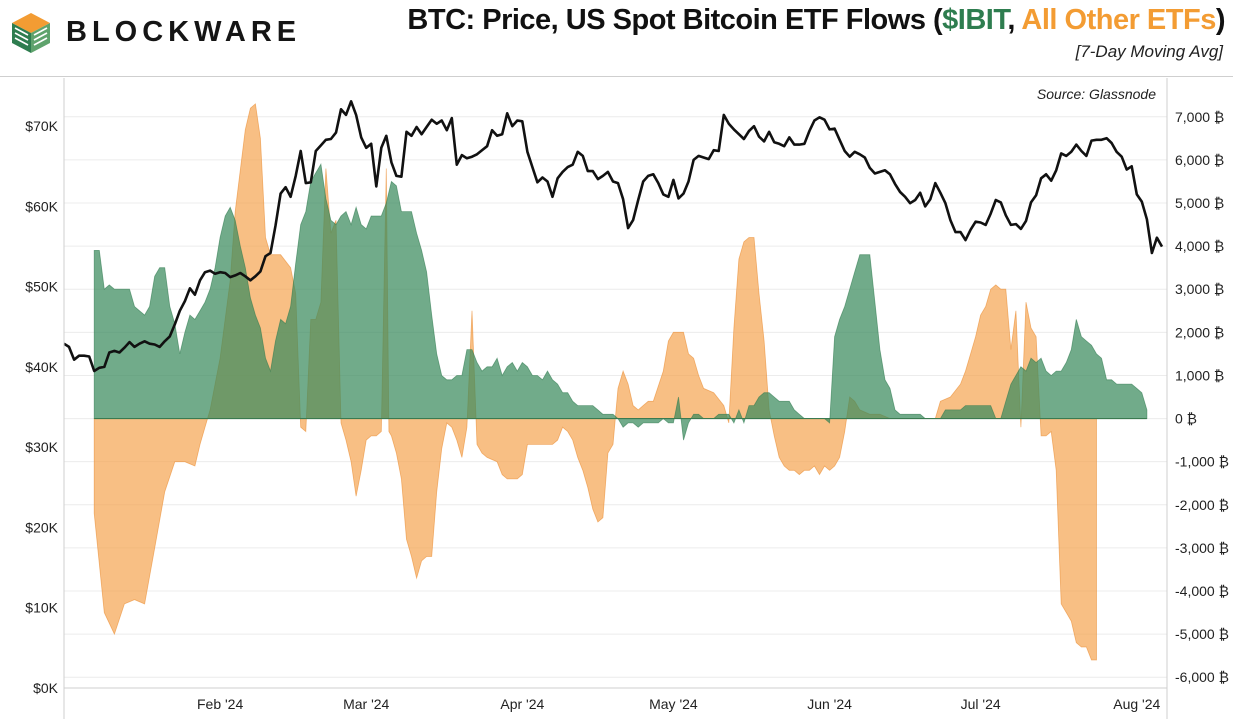 The image size is (1233, 719). I want to click on blockware-logo-icon, so click(31, 33).